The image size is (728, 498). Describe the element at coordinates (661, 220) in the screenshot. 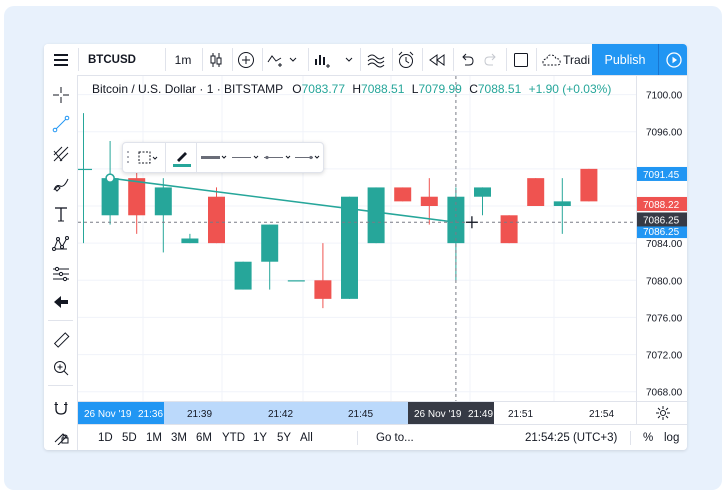

I see `price-label-crosshair: 7086.25` at that location.